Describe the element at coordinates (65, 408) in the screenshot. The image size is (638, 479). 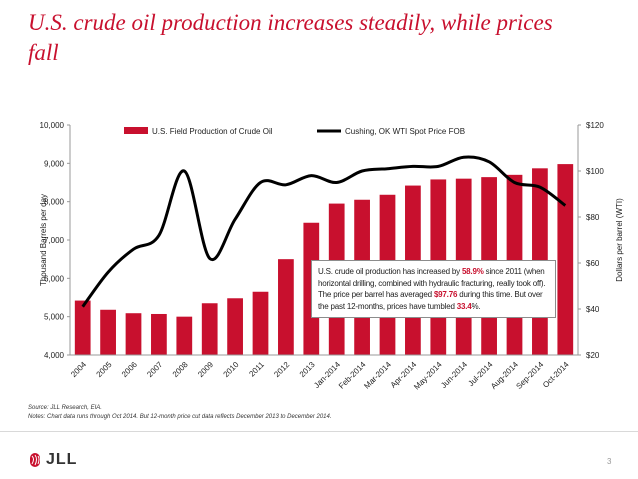
I see `source-note: Source: JLL Research, EIA.` at that location.